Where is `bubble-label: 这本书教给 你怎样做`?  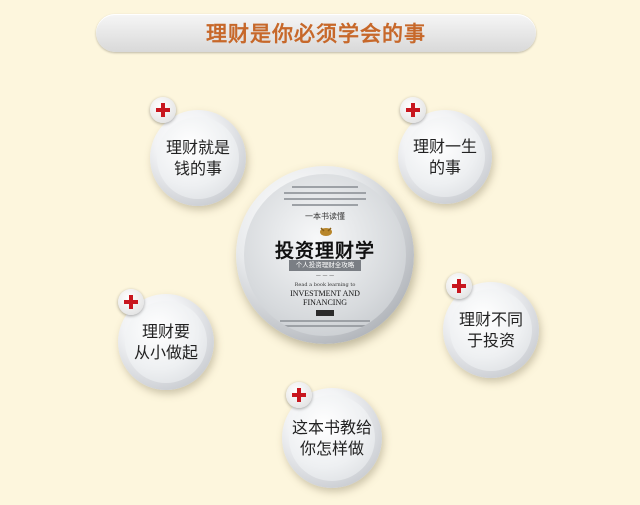 bubble-label: 这本书教给 你怎样做 is located at coordinates (331, 438).